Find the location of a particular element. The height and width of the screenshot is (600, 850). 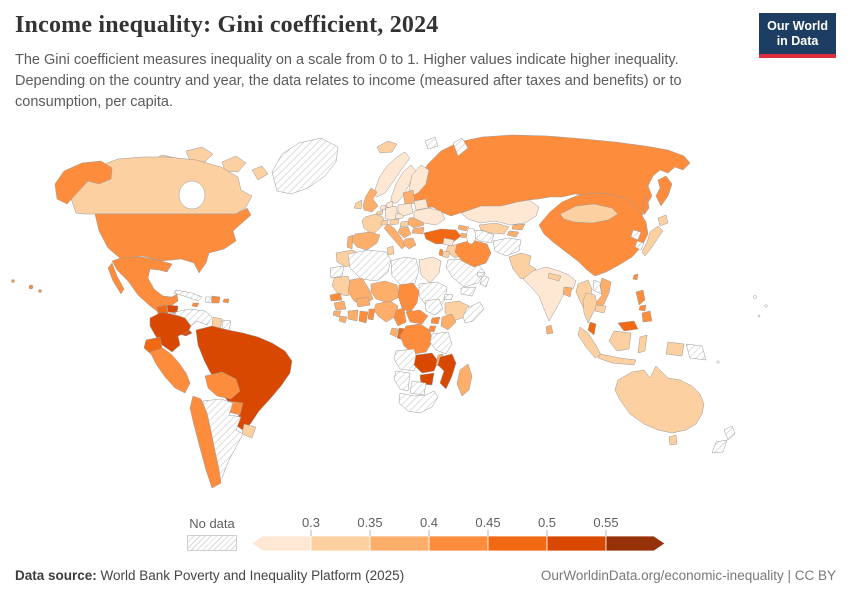

country-iceland is located at coordinates (387, 147).